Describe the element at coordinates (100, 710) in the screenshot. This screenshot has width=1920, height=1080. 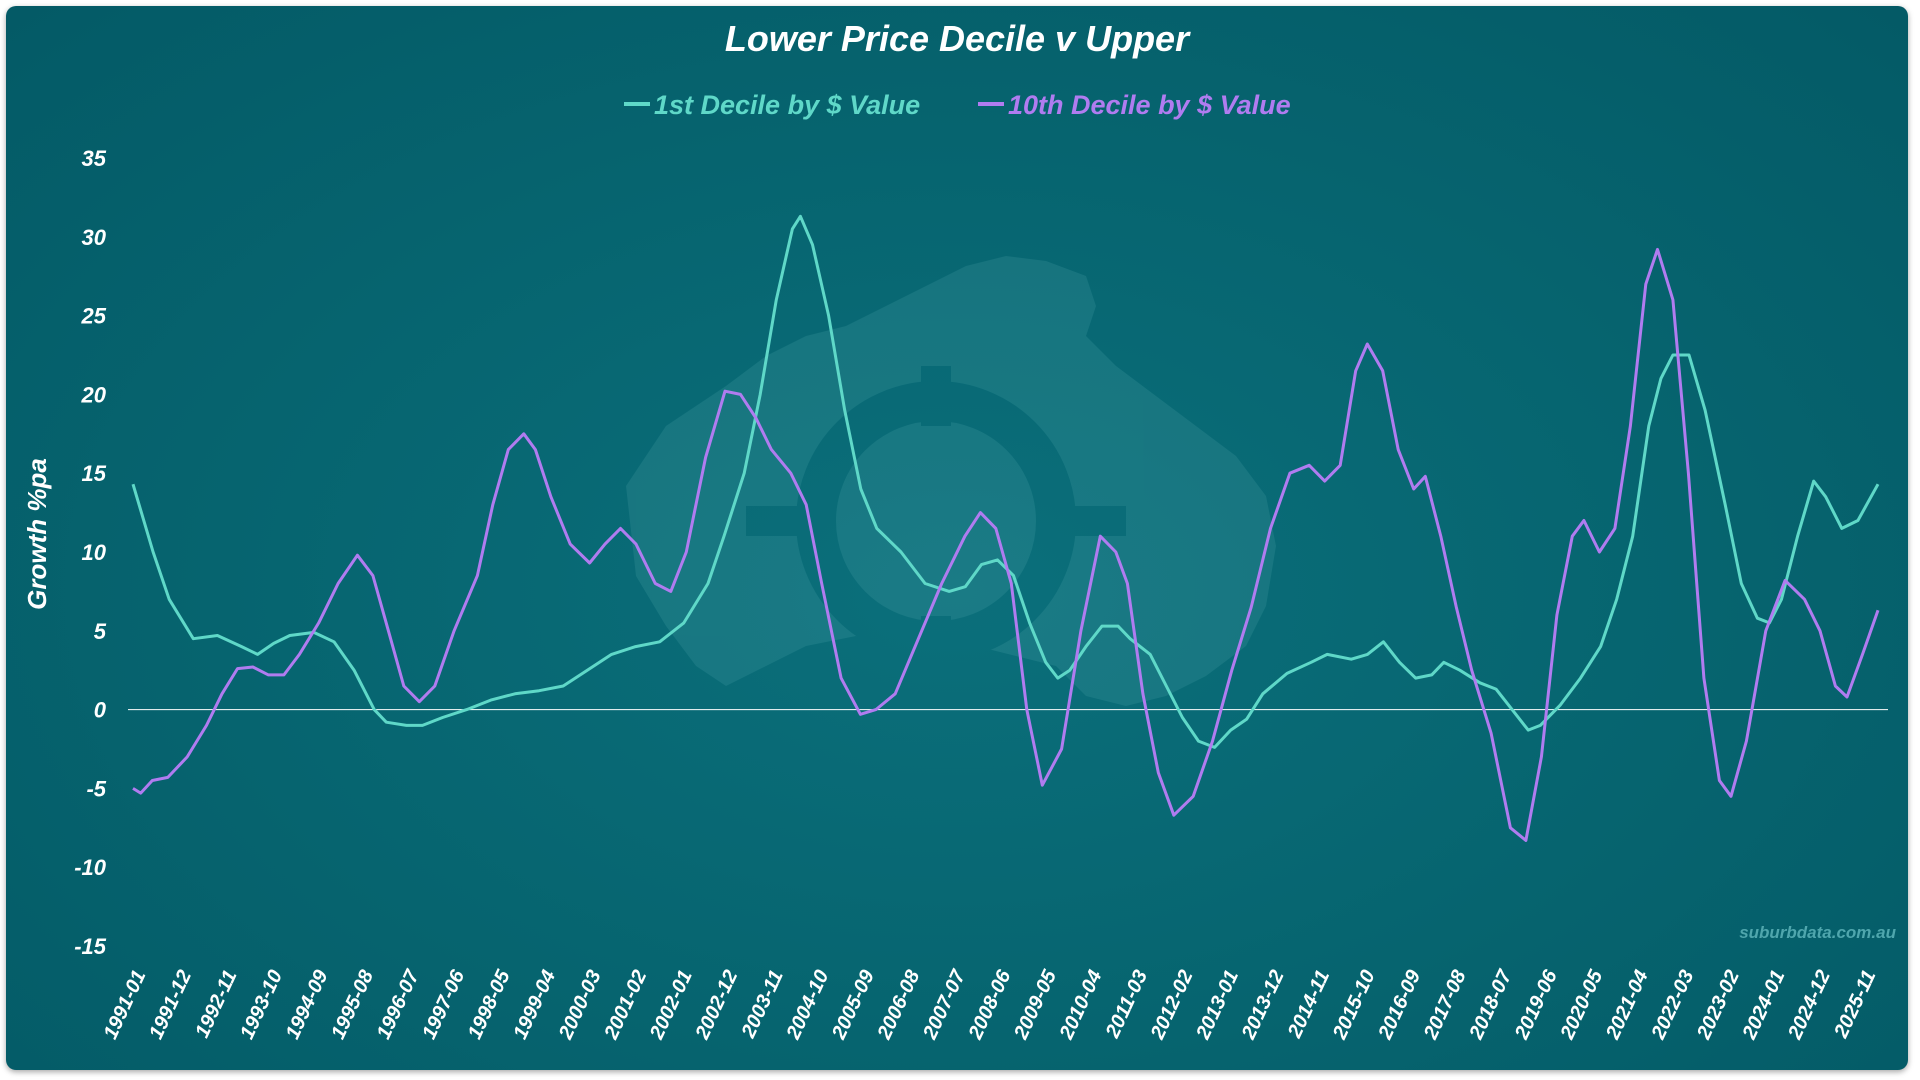
I see `y-tick-label: 0` at that location.